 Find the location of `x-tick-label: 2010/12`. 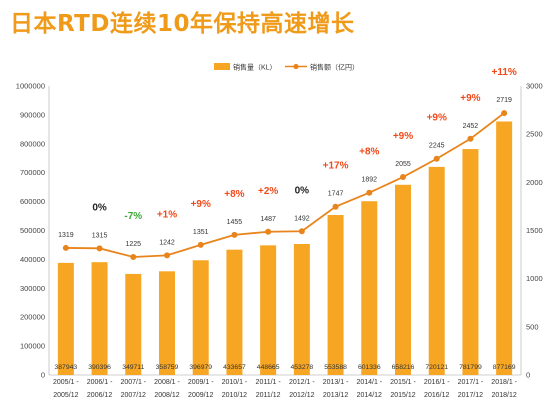

x-tick-label: 2010/12 is located at coordinates (234, 395).